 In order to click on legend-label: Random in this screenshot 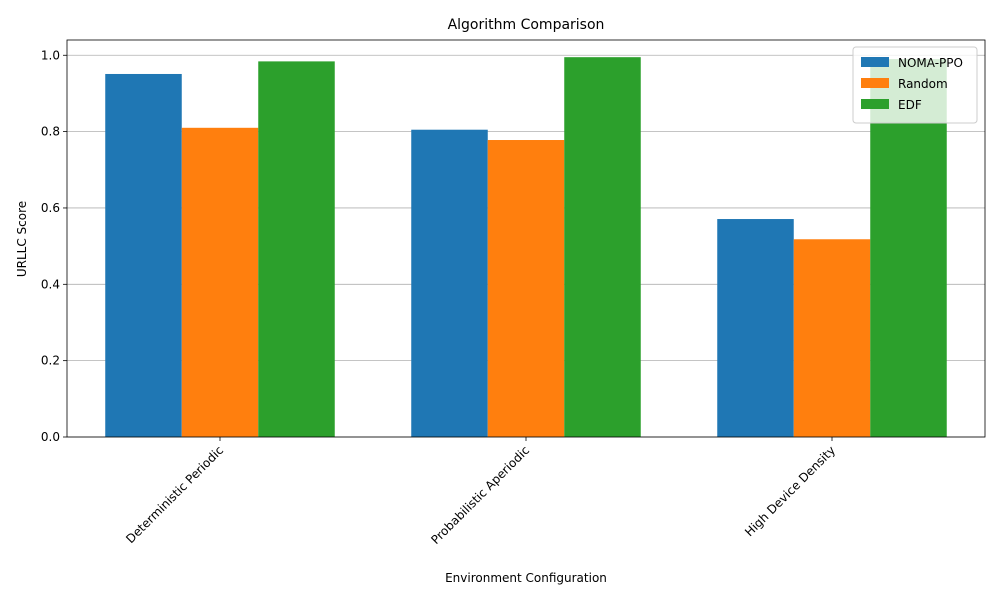, I will do `click(923, 84)`.